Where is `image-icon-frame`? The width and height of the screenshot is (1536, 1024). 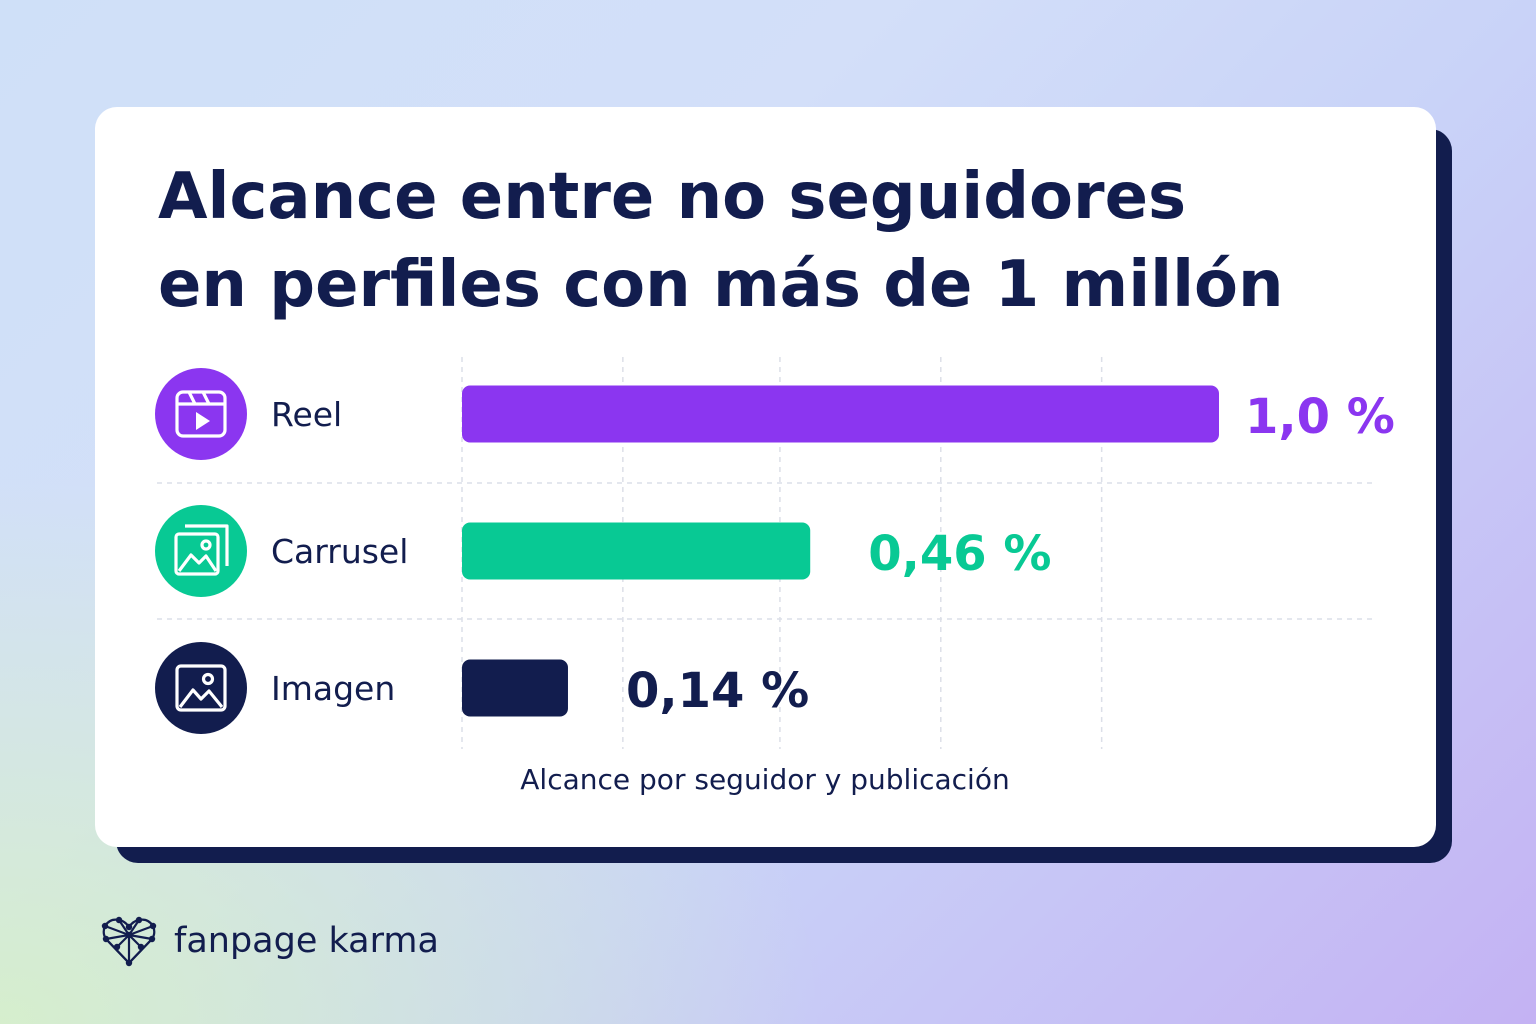 image-icon-frame is located at coordinates (201, 688).